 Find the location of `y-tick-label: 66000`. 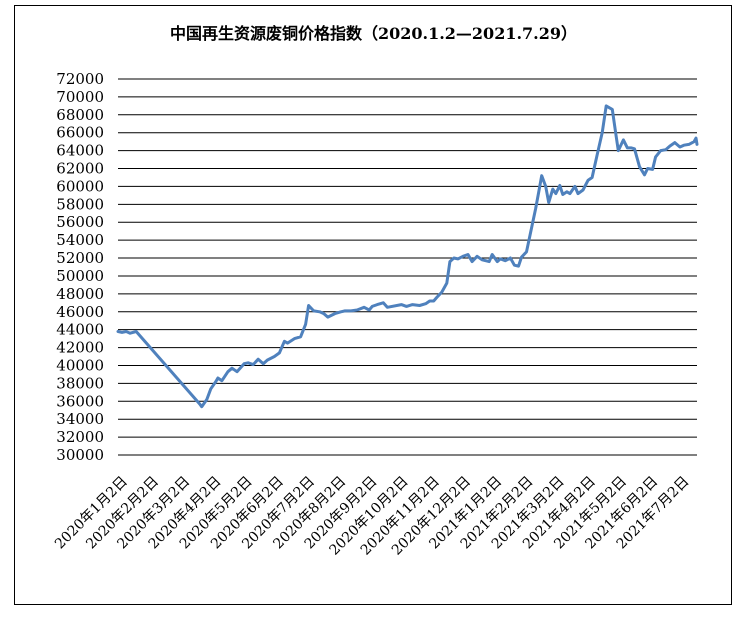

y-tick-label: 66000 is located at coordinates (80, 133).